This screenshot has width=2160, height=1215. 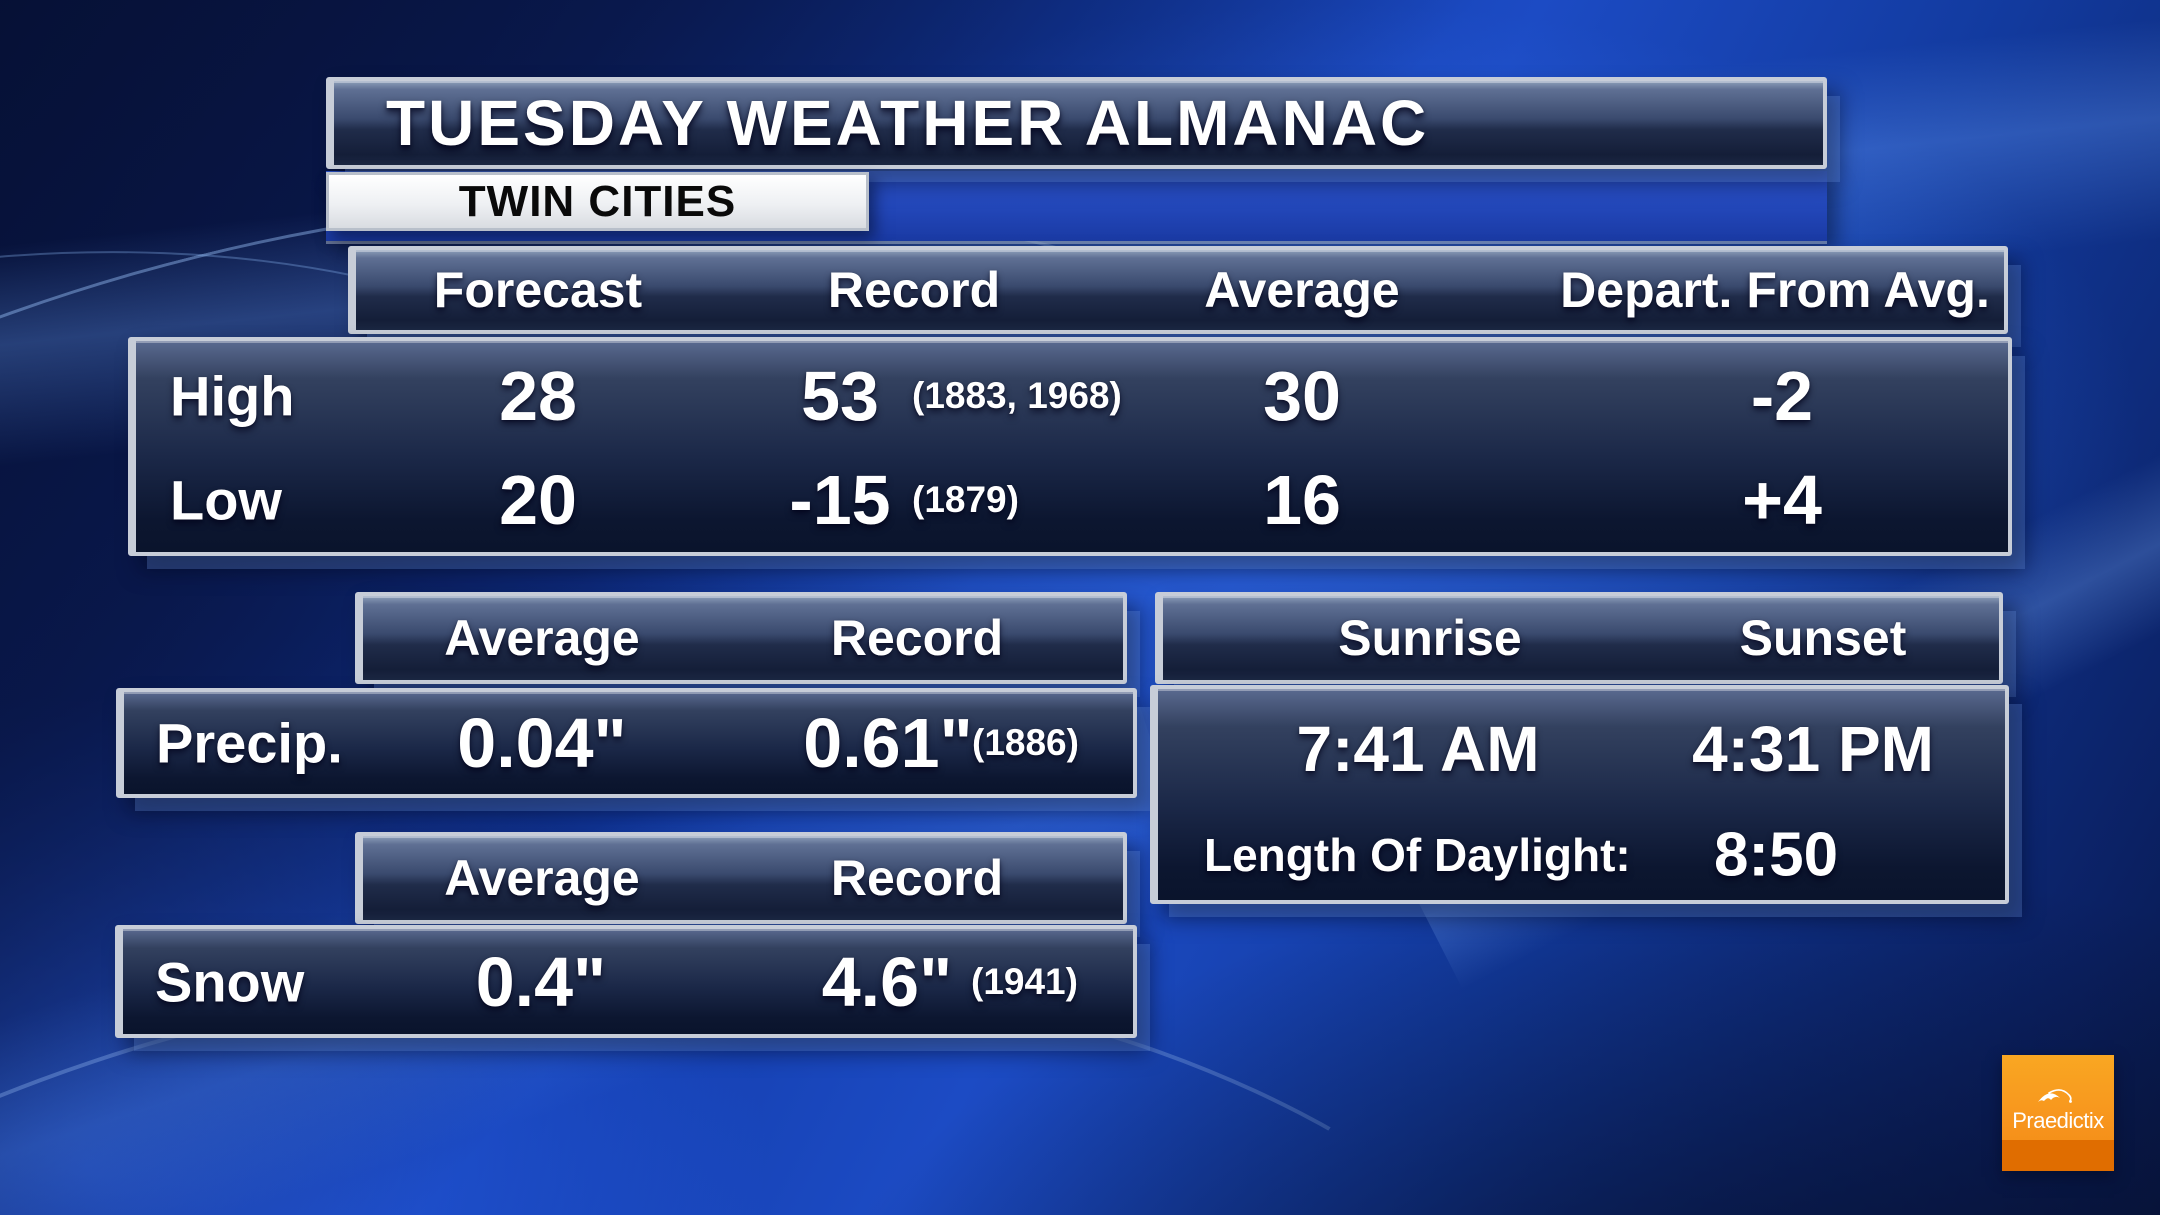 What do you see at coordinates (1430, 638) in the screenshot?
I see `sun-header-sunrise: Sunrise` at bounding box center [1430, 638].